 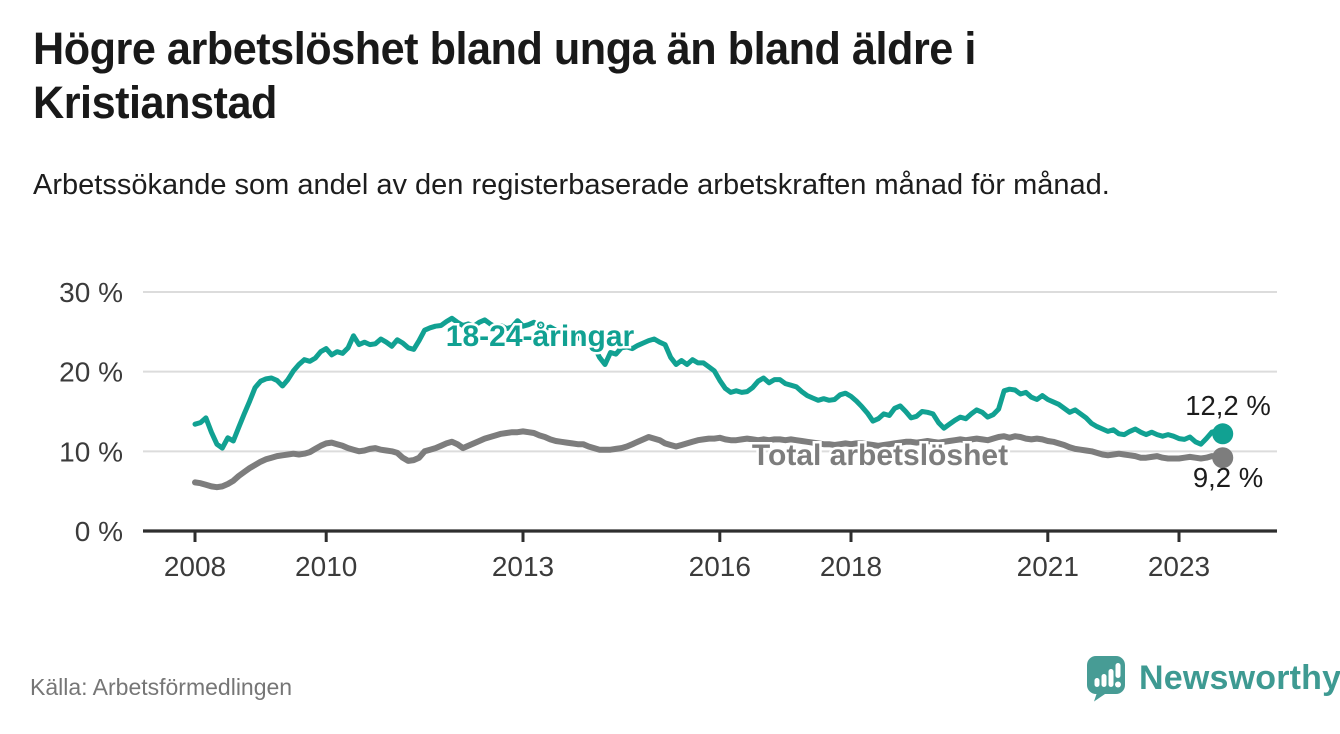 I want to click on x-axis-label: 2021, so click(x=1048, y=566).